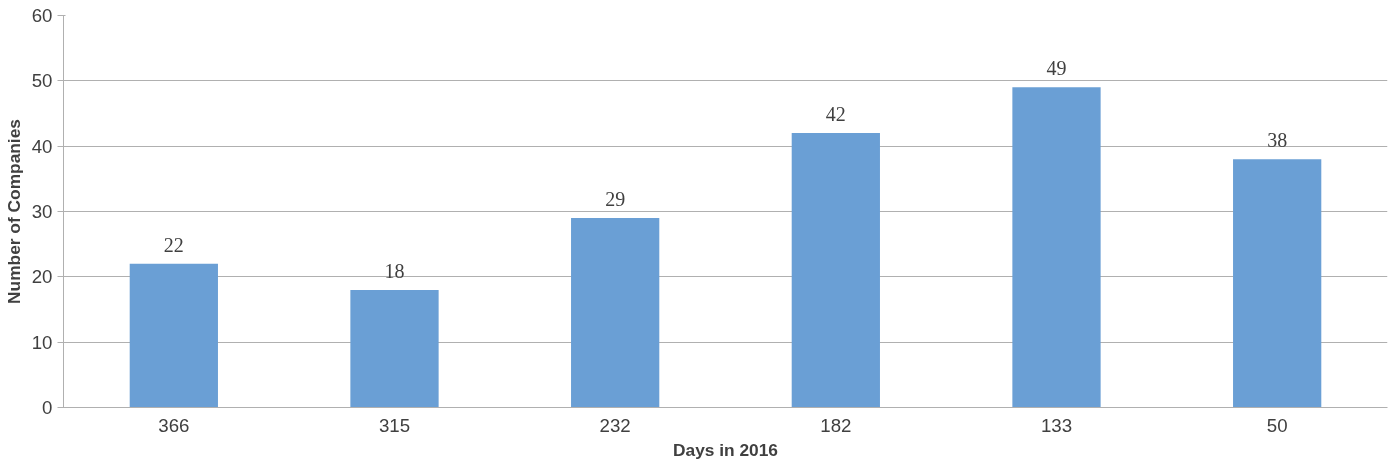 The image size is (1392, 467). Describe the element at coordinates (1056, 68) in the screenshot. I see `data-label: 49` at that location.